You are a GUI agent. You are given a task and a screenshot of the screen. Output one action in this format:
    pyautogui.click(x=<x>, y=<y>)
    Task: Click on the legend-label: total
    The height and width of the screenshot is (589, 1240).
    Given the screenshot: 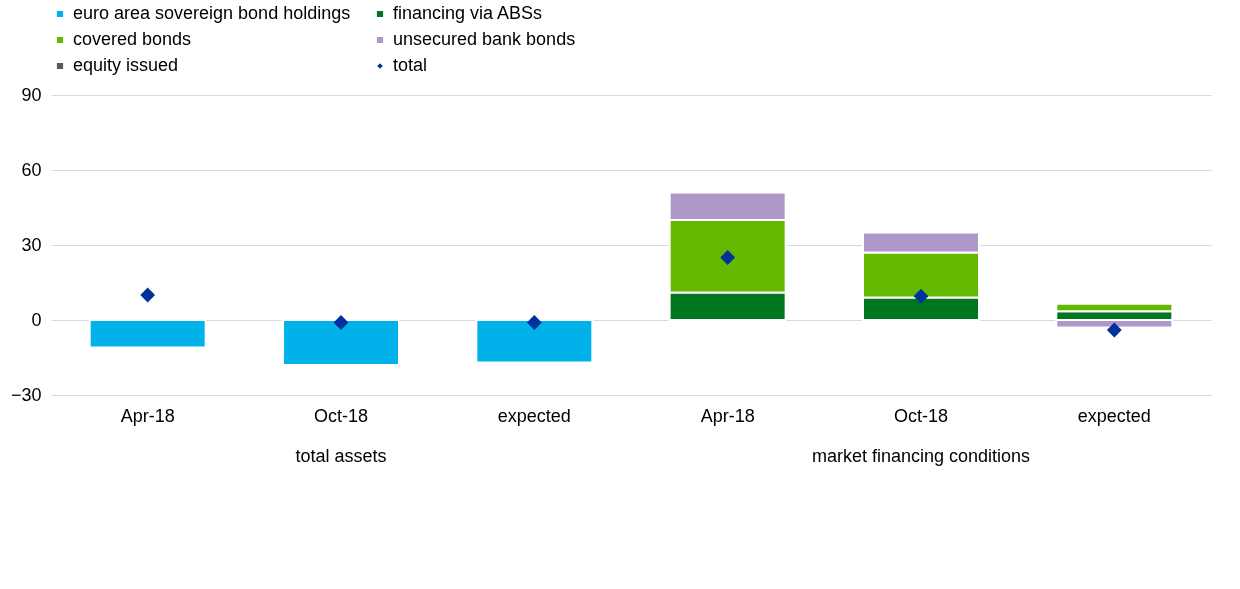 What is the action you would take?
    pyautogui.click(x=410, y=65)
    